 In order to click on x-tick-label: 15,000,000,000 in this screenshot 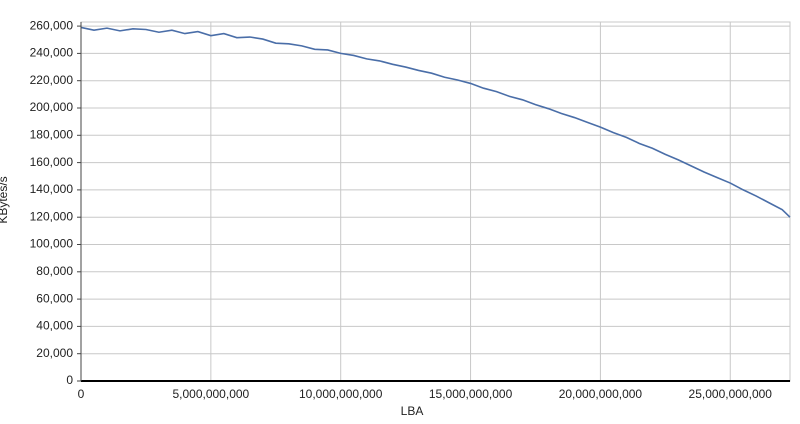, I will do `click(471, 394)`.